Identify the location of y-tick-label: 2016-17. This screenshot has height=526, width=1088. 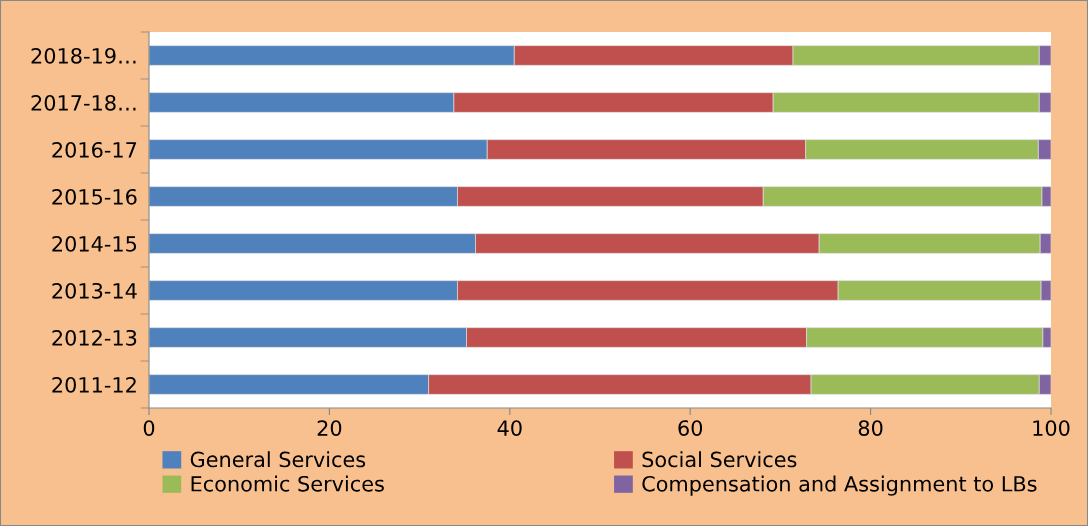
(94, 149).